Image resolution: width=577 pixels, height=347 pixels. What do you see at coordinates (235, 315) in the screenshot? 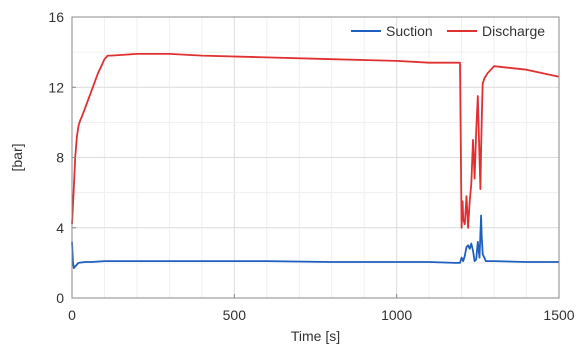
I see `x-tick-label: 500` at bounding box center [235, 315].